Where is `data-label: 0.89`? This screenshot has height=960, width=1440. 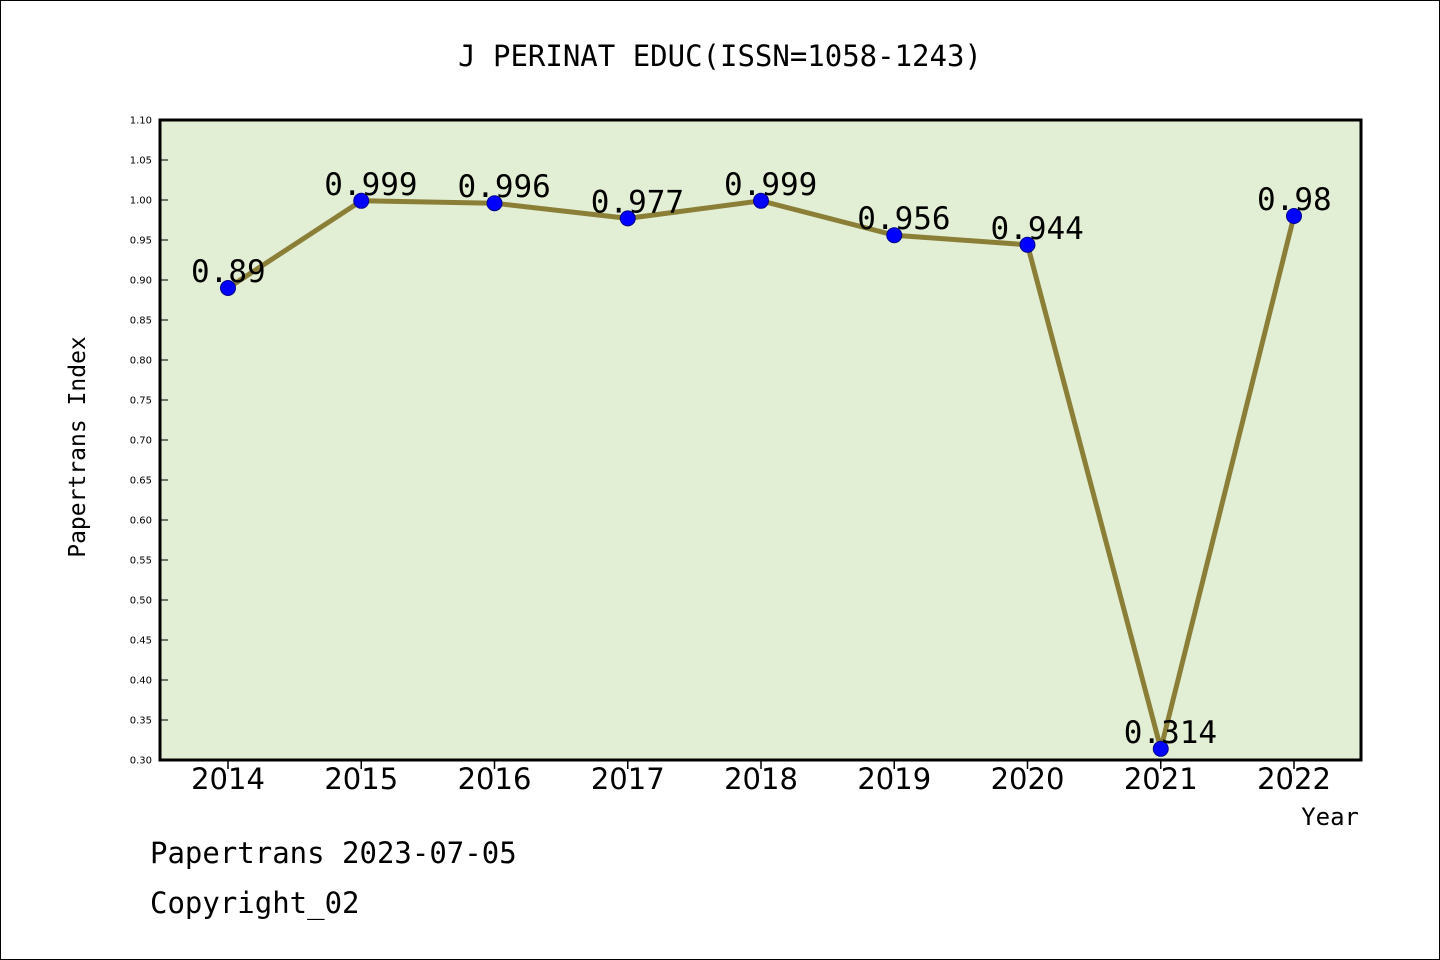
data-label: 0.89 is located at coordinates (228, 272).